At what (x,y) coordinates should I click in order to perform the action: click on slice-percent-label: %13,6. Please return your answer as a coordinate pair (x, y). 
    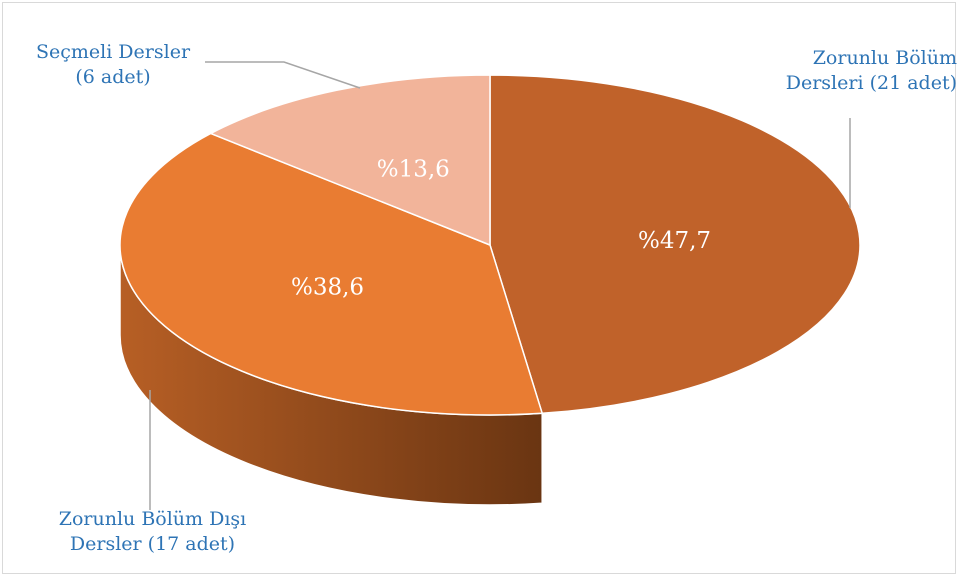
    Looking at the image, I should click on (413, 170).